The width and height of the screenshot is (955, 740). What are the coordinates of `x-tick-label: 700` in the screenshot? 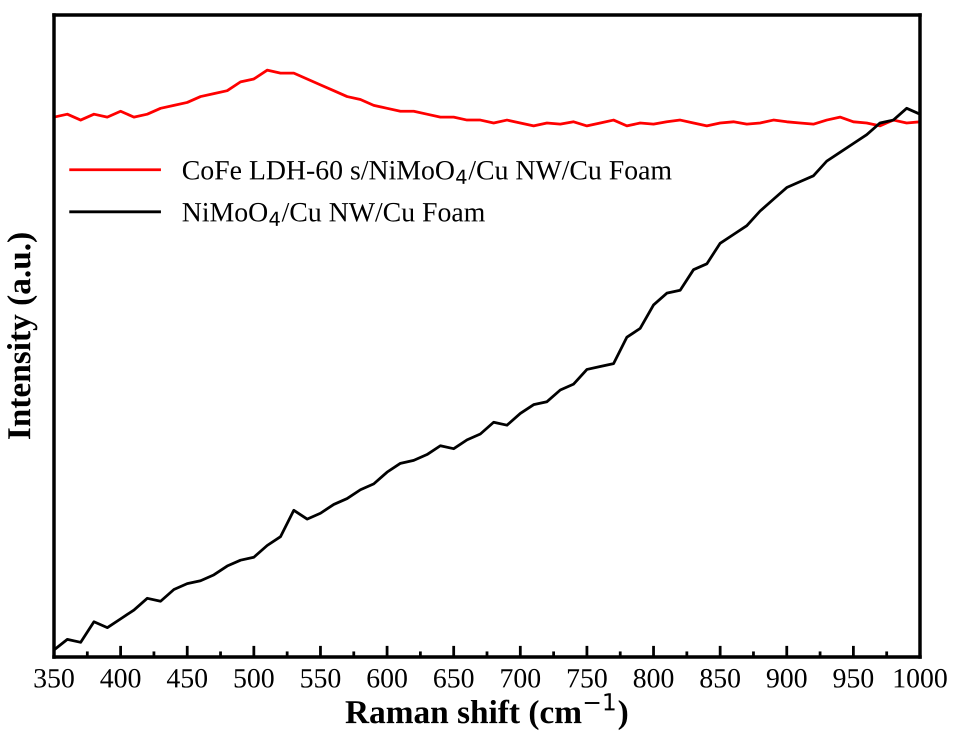 It's located at (520, 678).